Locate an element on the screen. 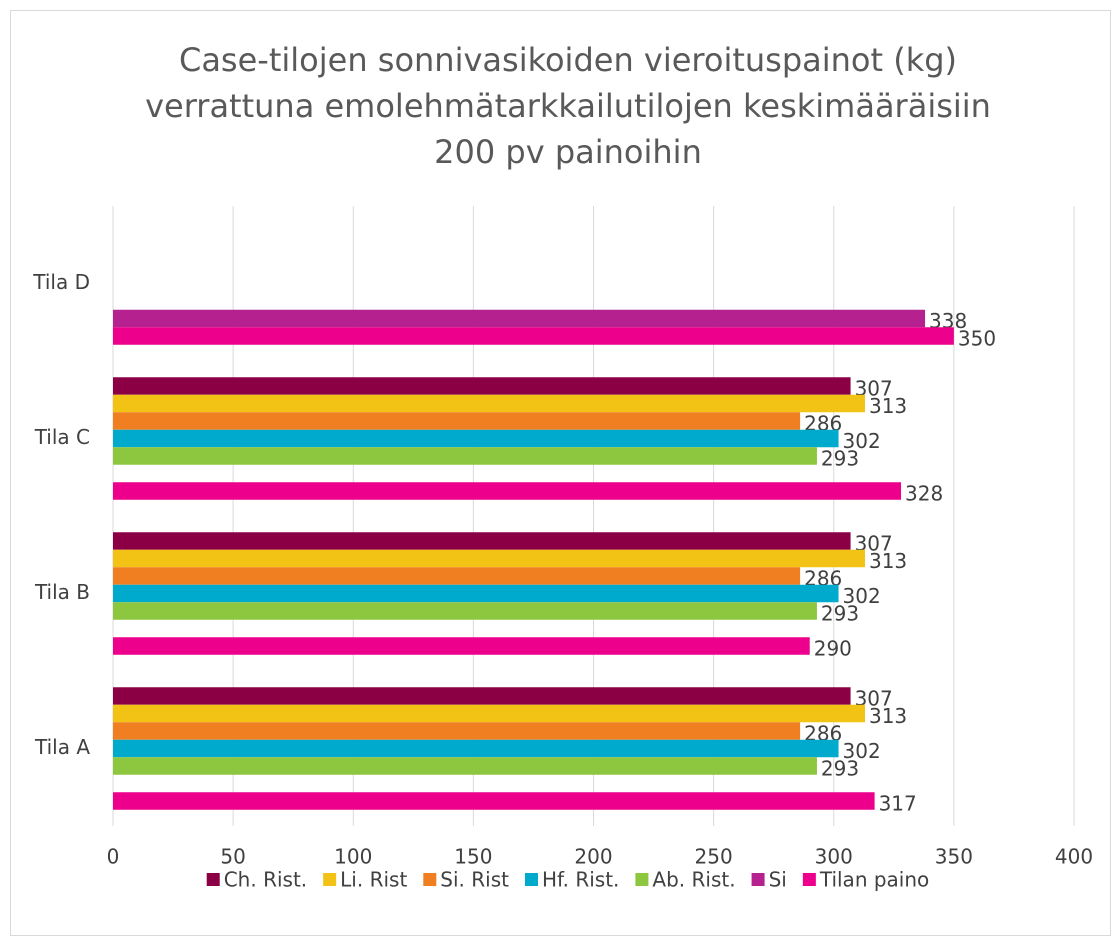 The height and width of the screenshot is (937, 1112). data-label: 290 is located at coordinates (833, 649).